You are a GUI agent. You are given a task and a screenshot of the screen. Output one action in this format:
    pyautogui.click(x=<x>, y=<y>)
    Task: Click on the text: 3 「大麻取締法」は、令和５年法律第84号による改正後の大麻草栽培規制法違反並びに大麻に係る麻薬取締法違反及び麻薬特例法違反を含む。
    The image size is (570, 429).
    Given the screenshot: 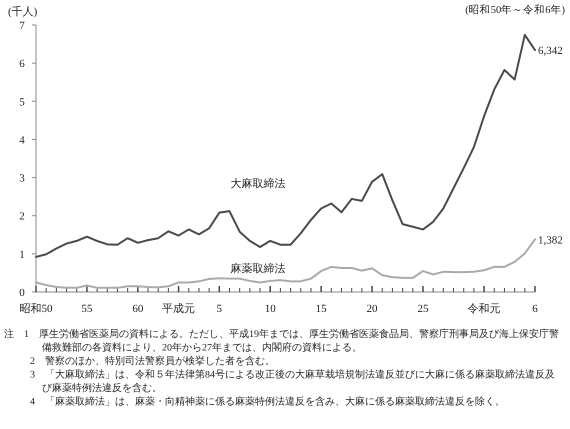 What is the action you would take?
    pyautogui.click(x=292, y=381)
    